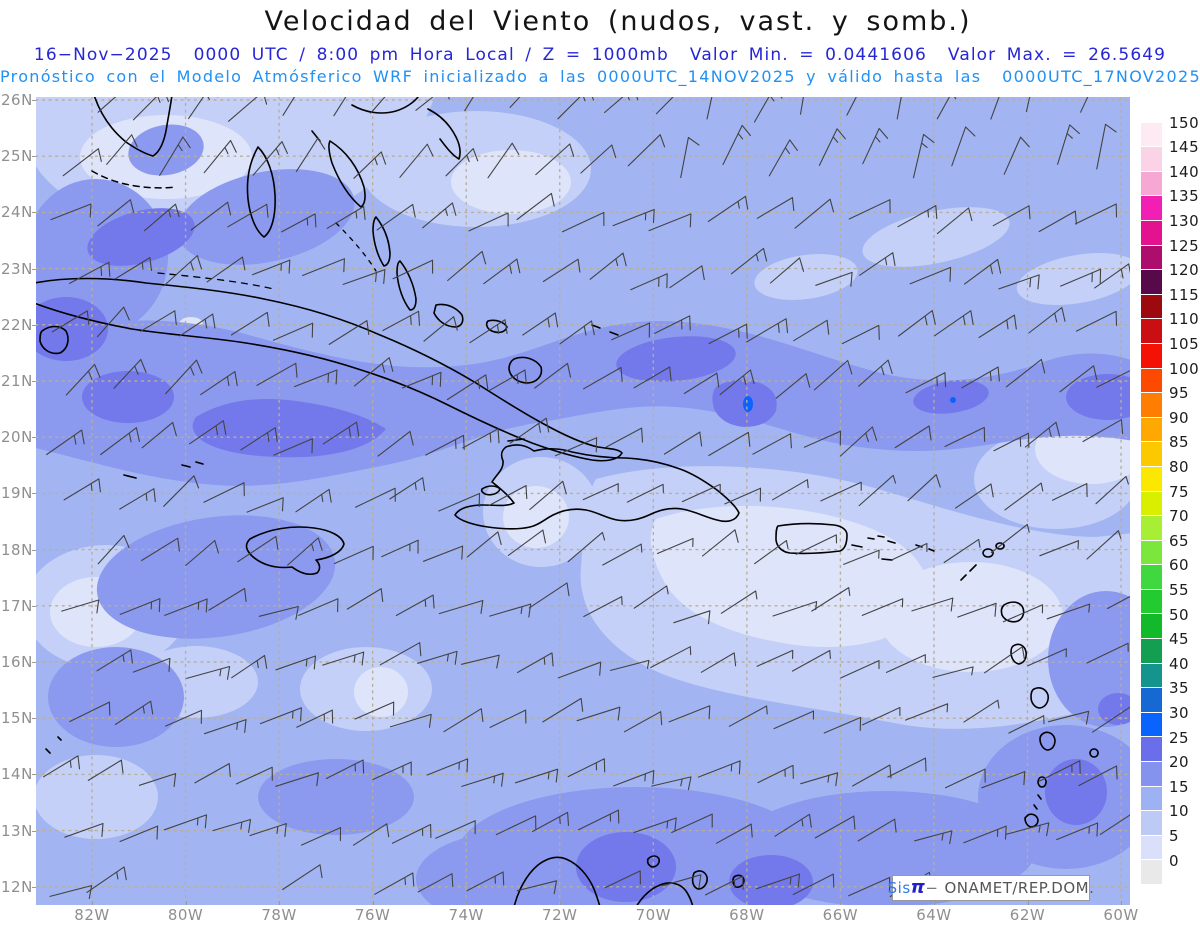 This screenshot has height=927, width=1200. What do you see at coordinates (1179, 688) in the screenshot?
I see `colorbar-label: 35` at bounding box center [1179, 688].